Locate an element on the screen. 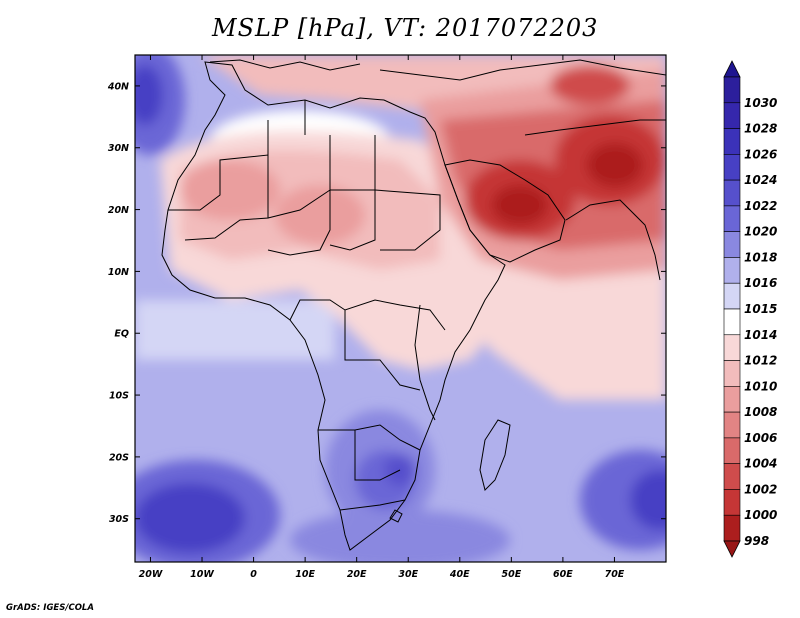 The height and width of the screenshot is (618, 800). lon-tick-label: 30E is located at coordinates (408, 574).